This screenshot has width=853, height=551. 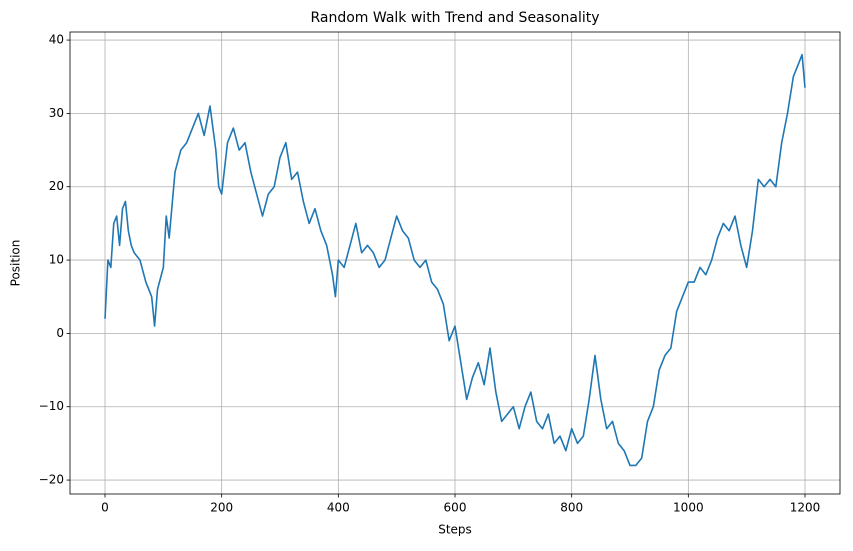 I want to click on y-tick-label: 20, so click(x=56, y=186).